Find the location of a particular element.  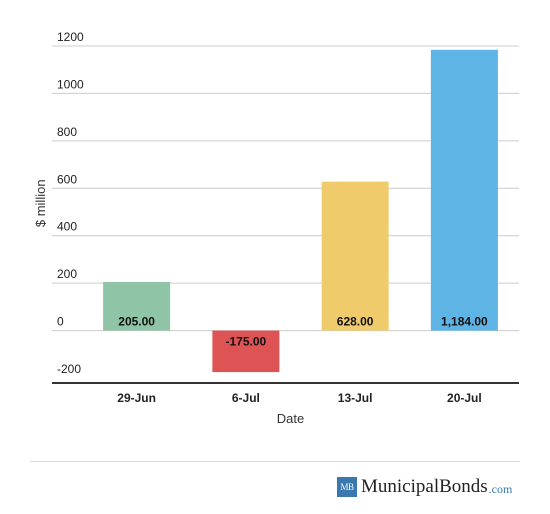

brand-tld: .com is located at coordinates (500, 488).